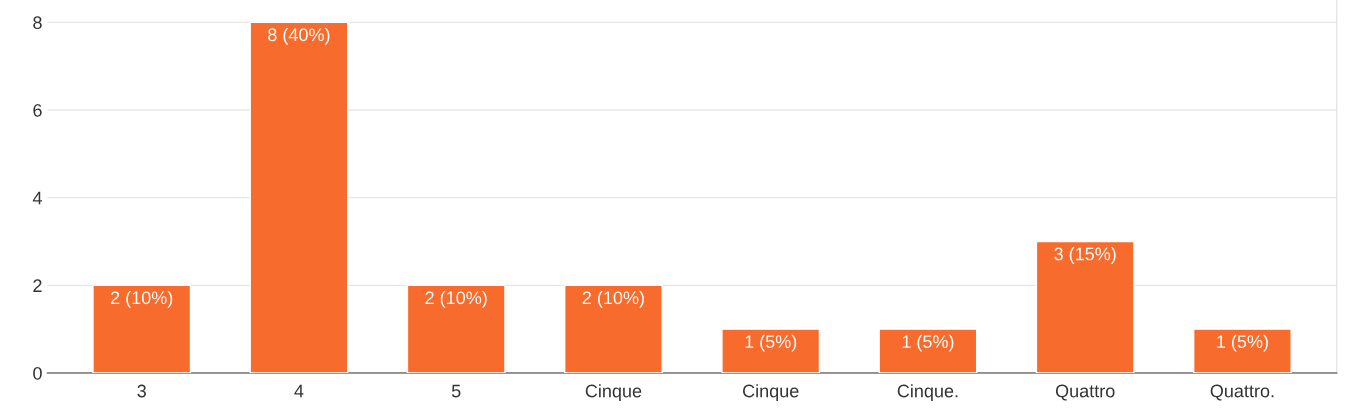  Describe the element at coordinates (37, 198) in the screenshot. I see `y-tick-label: 4` at that location.